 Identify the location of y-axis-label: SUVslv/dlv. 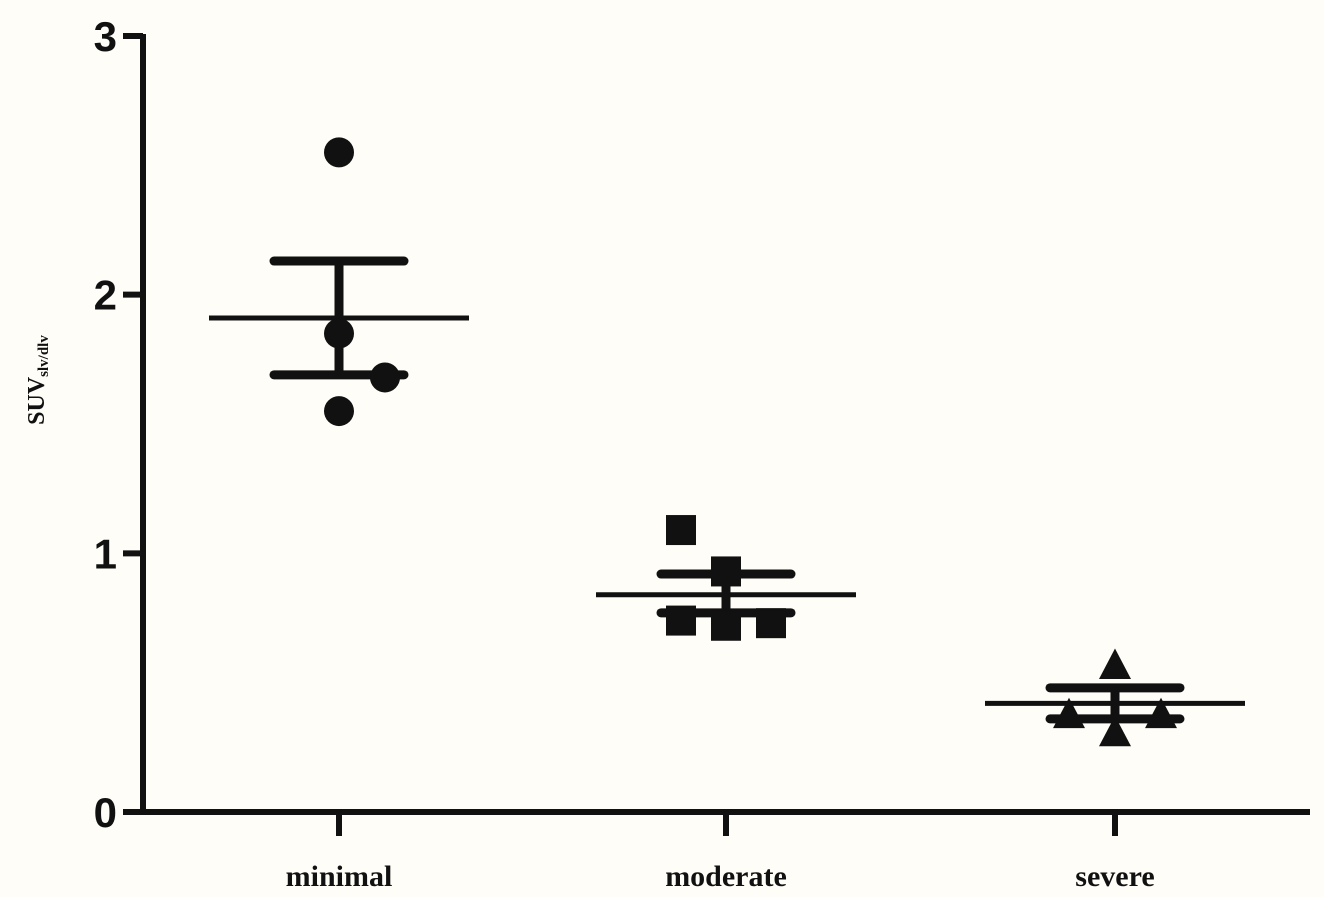
(38, 380).